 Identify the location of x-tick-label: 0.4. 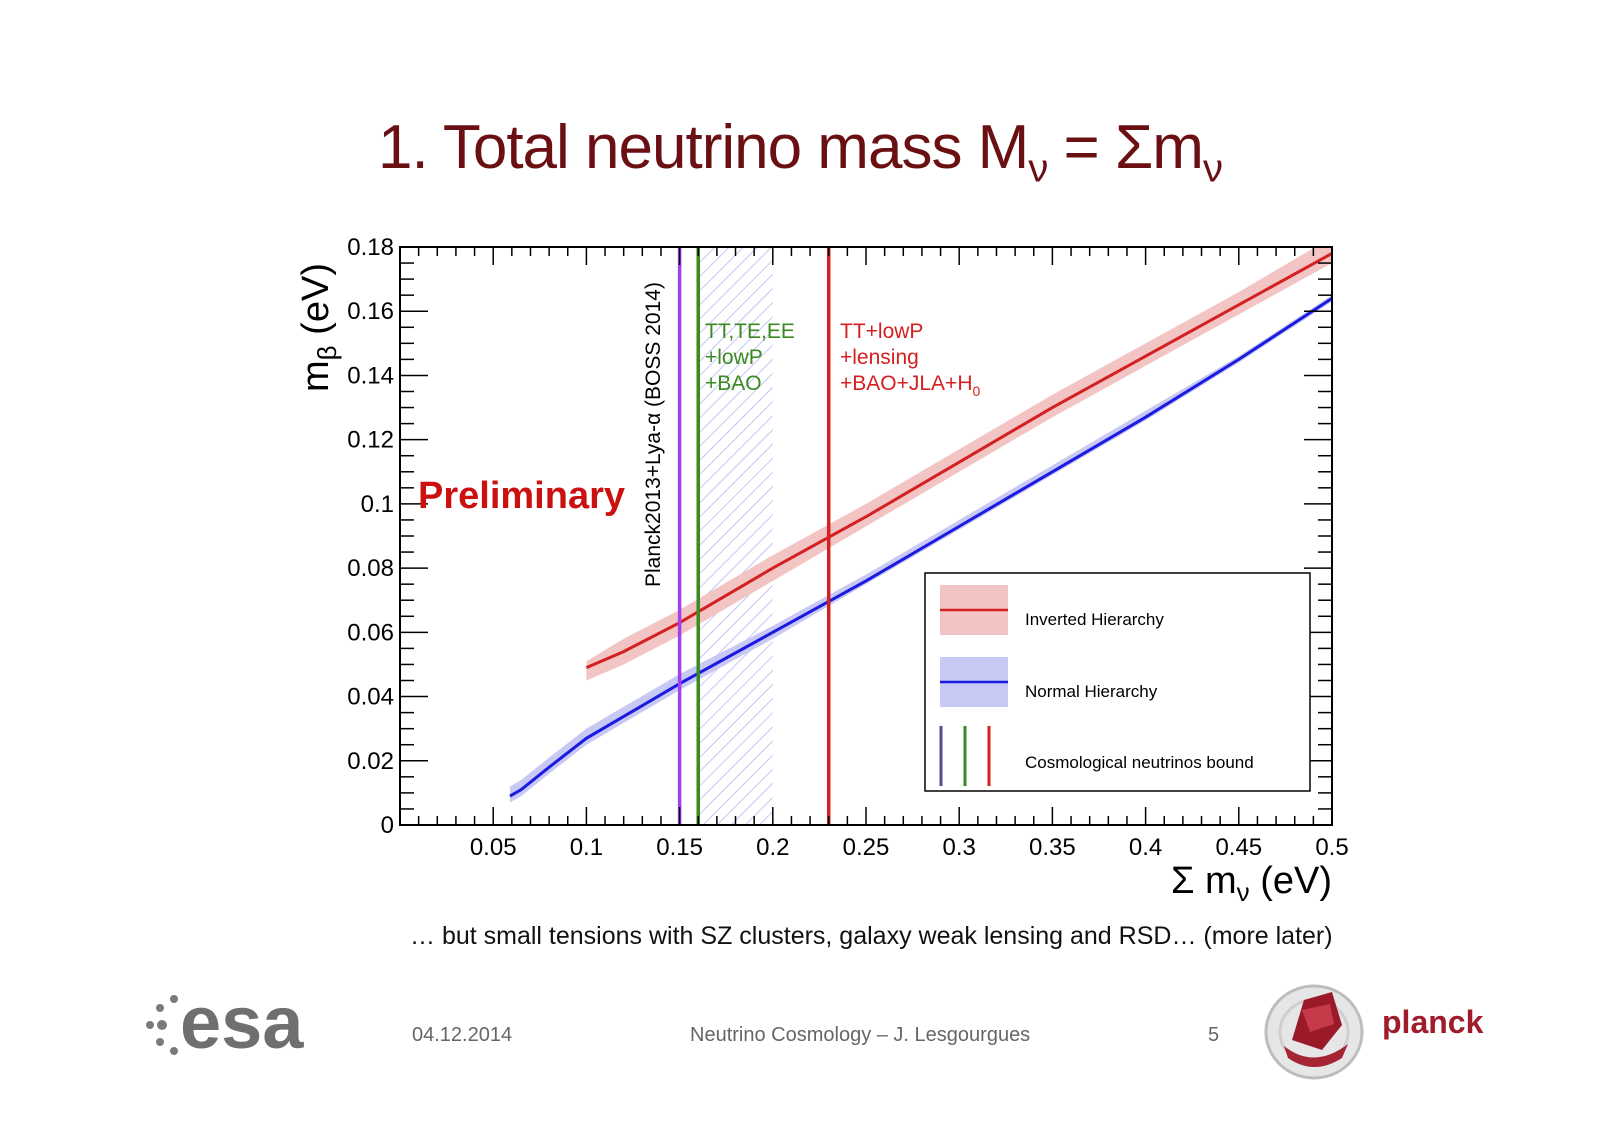
(1145, 847).